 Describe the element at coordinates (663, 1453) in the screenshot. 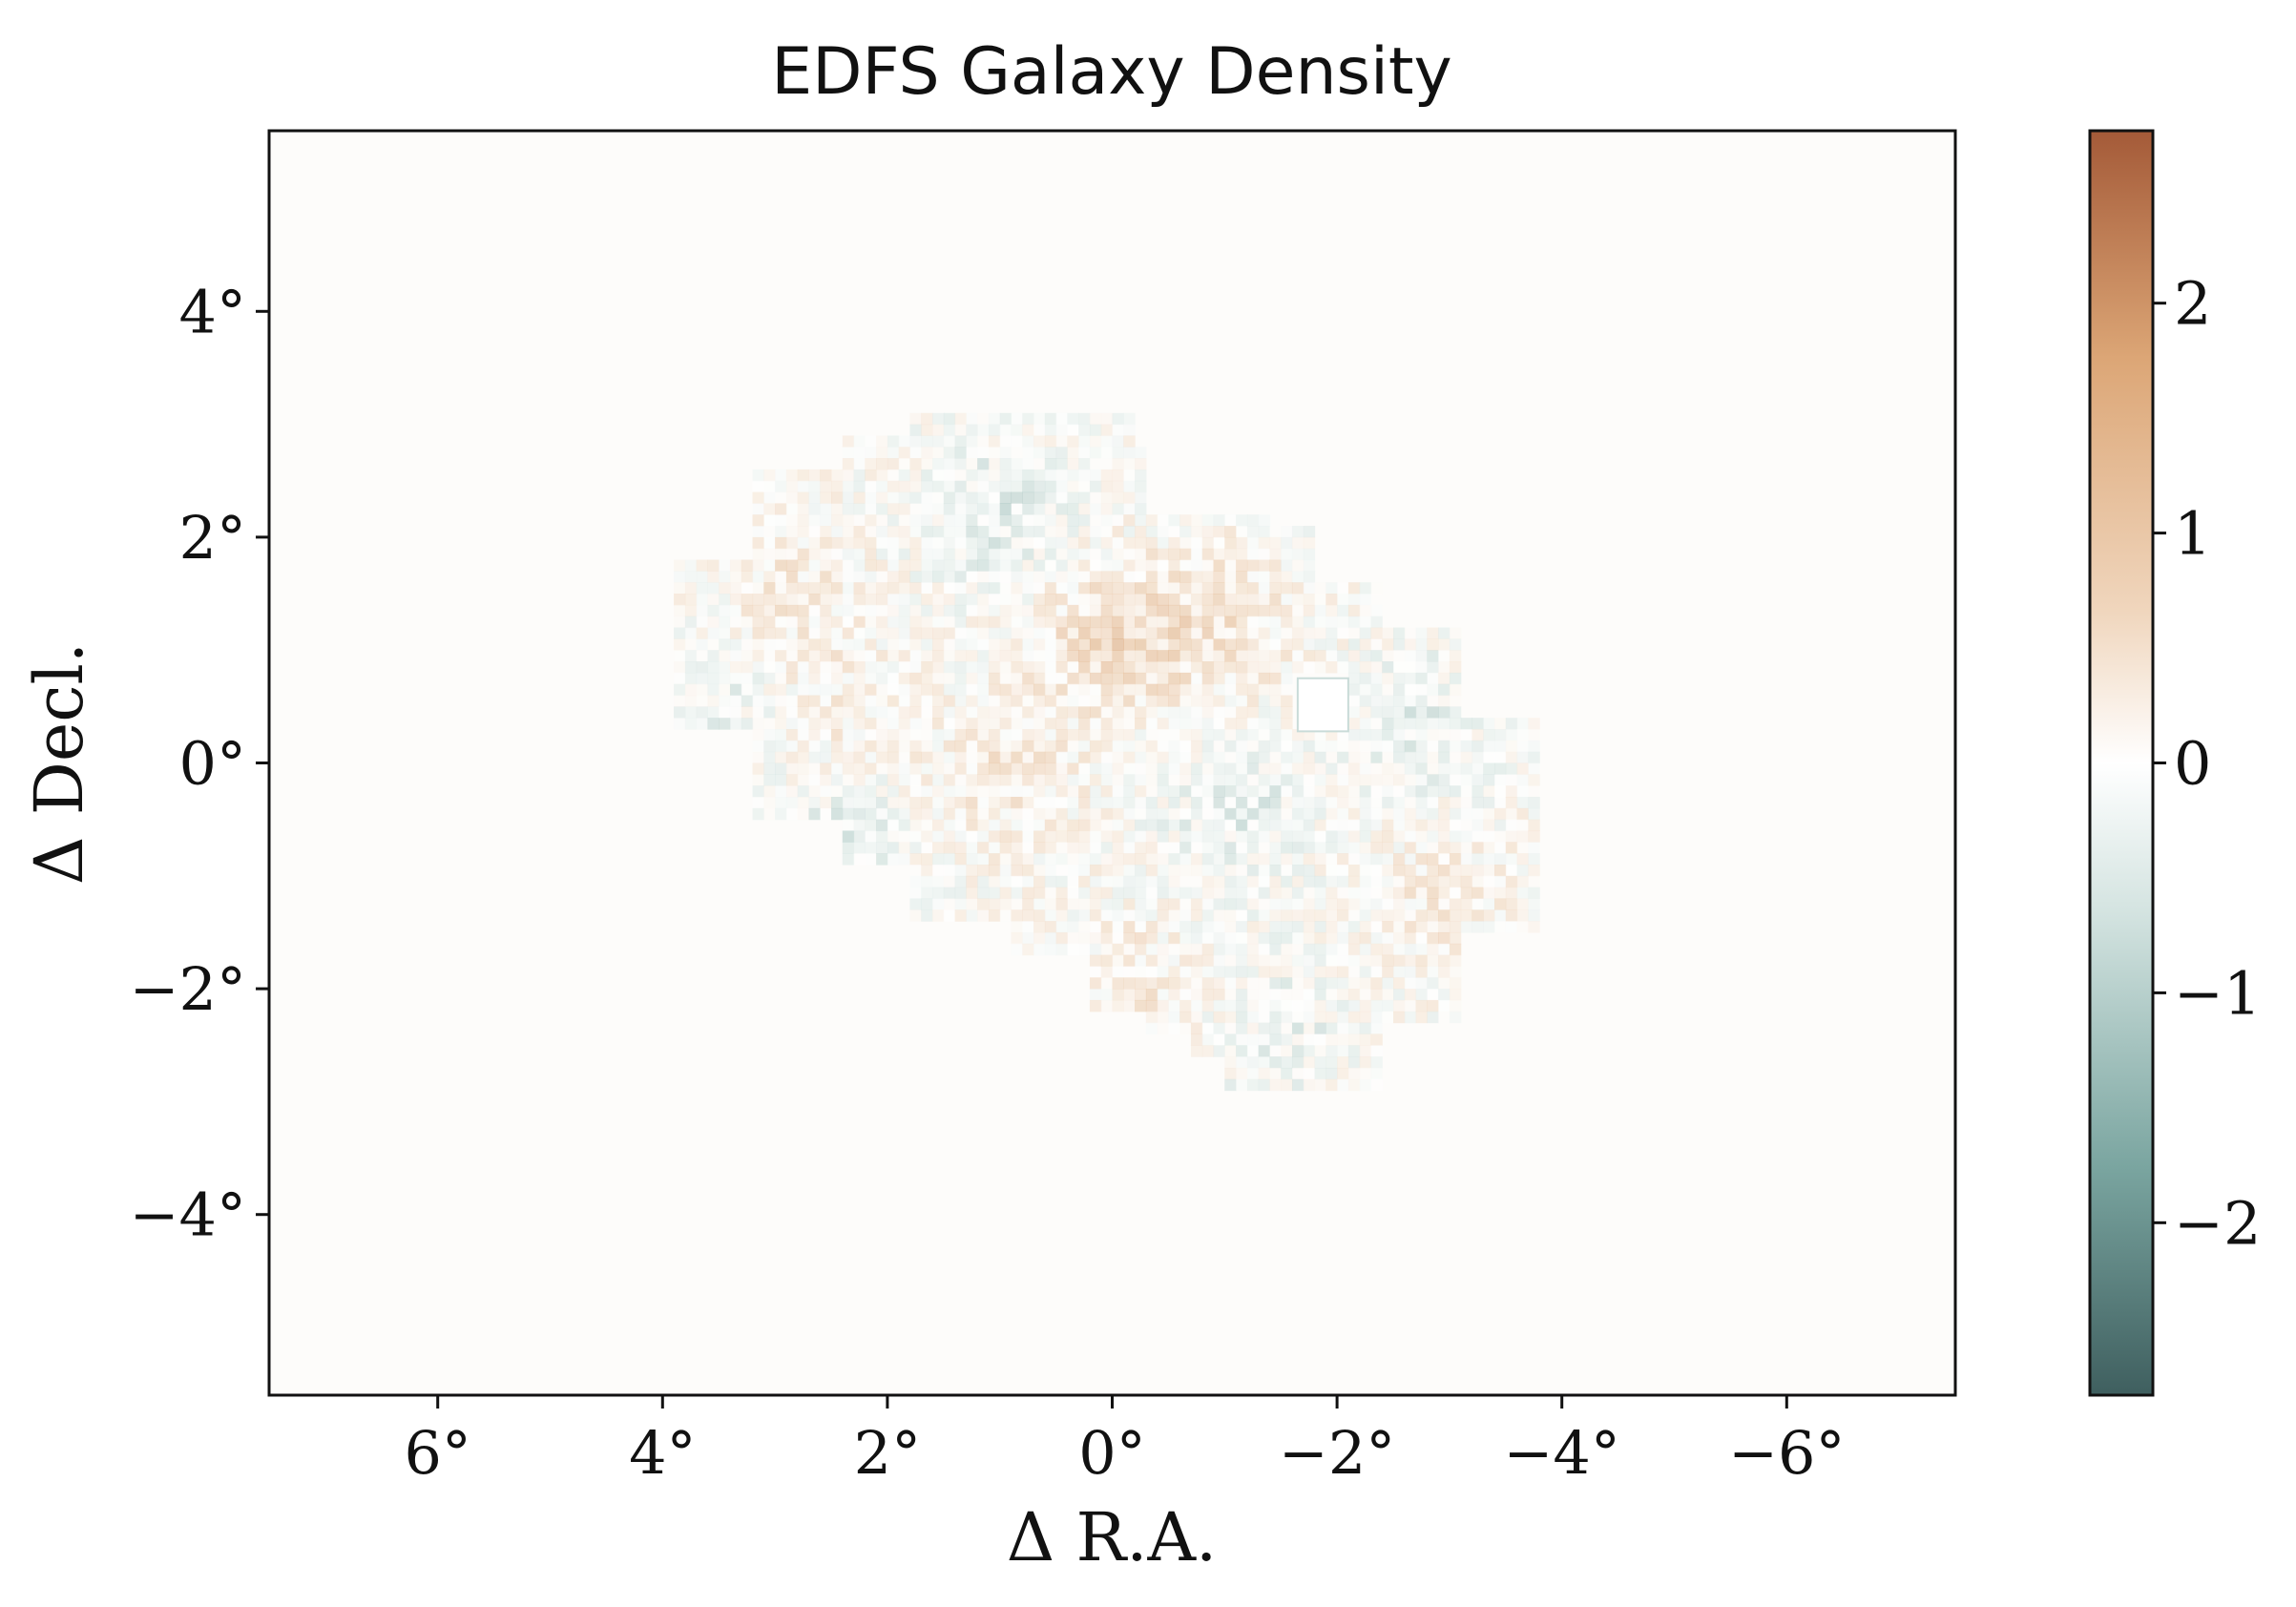

I see `x-tick-label: 4°` at that location.